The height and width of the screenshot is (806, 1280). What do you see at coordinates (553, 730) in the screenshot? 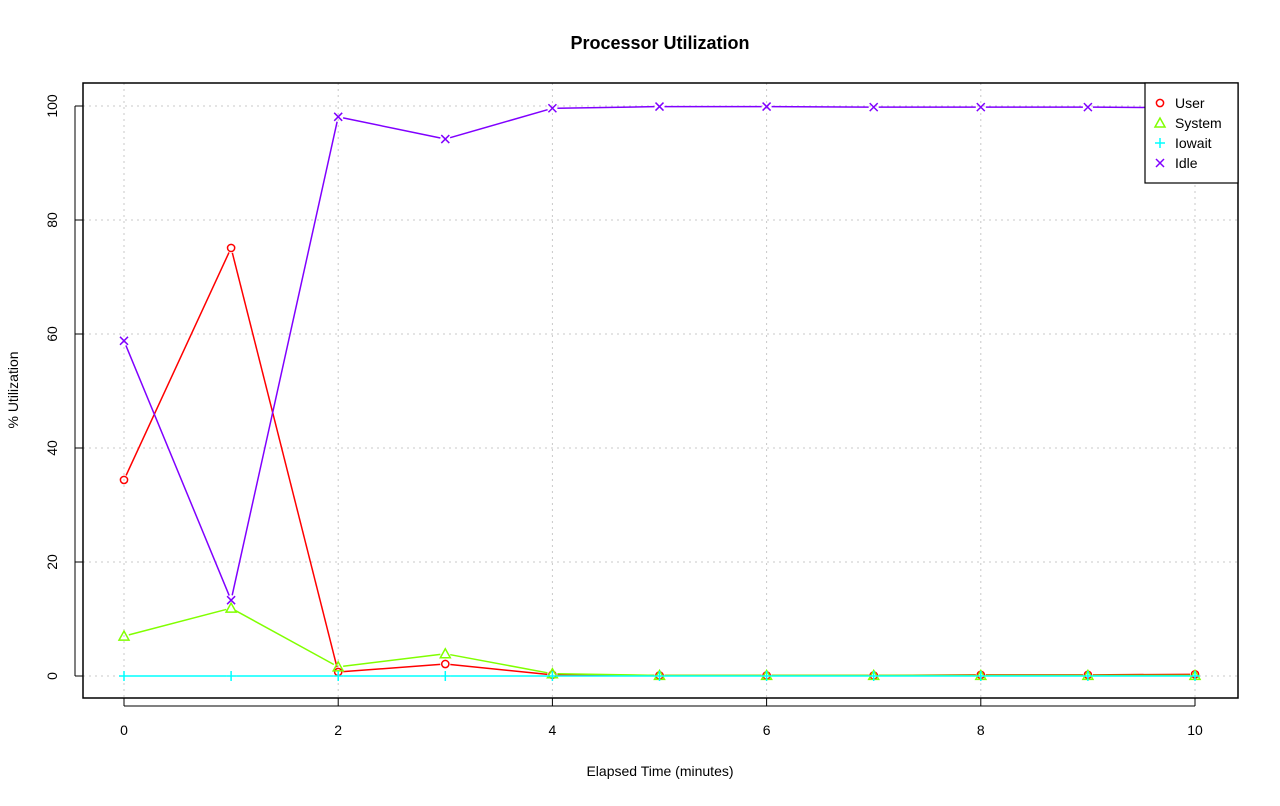
I see `x-tick-label: 4` at bounding box center [553, 730].